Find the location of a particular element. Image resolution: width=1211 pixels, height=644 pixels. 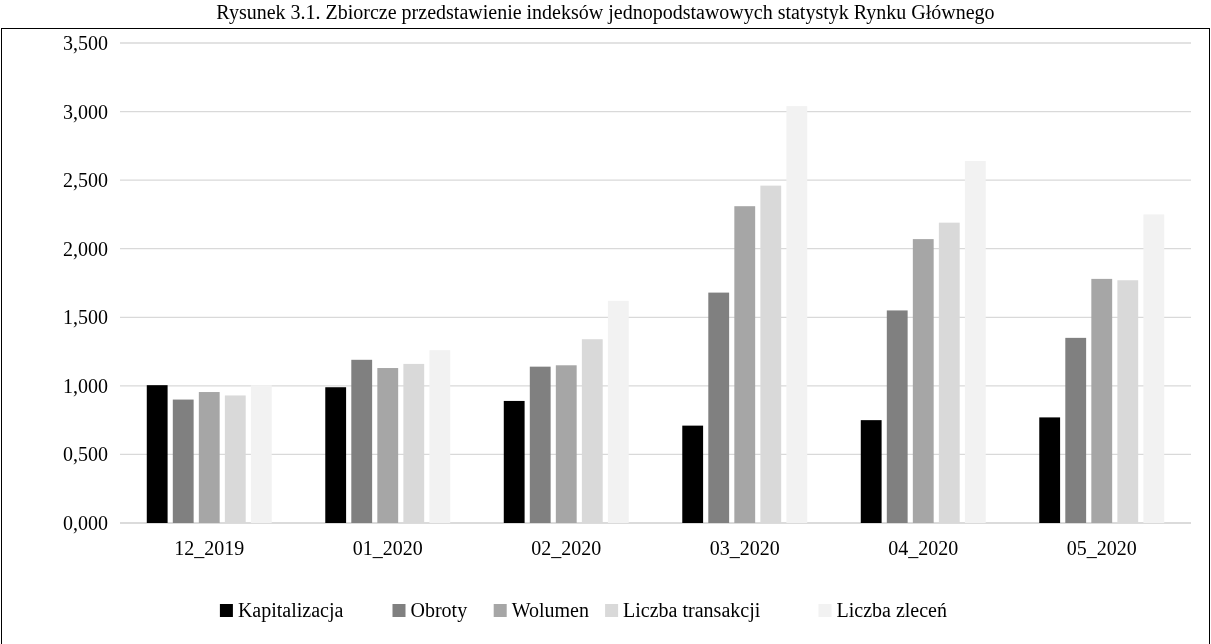

y-tick-label: 2,000 is located at coordinates (85, 248).